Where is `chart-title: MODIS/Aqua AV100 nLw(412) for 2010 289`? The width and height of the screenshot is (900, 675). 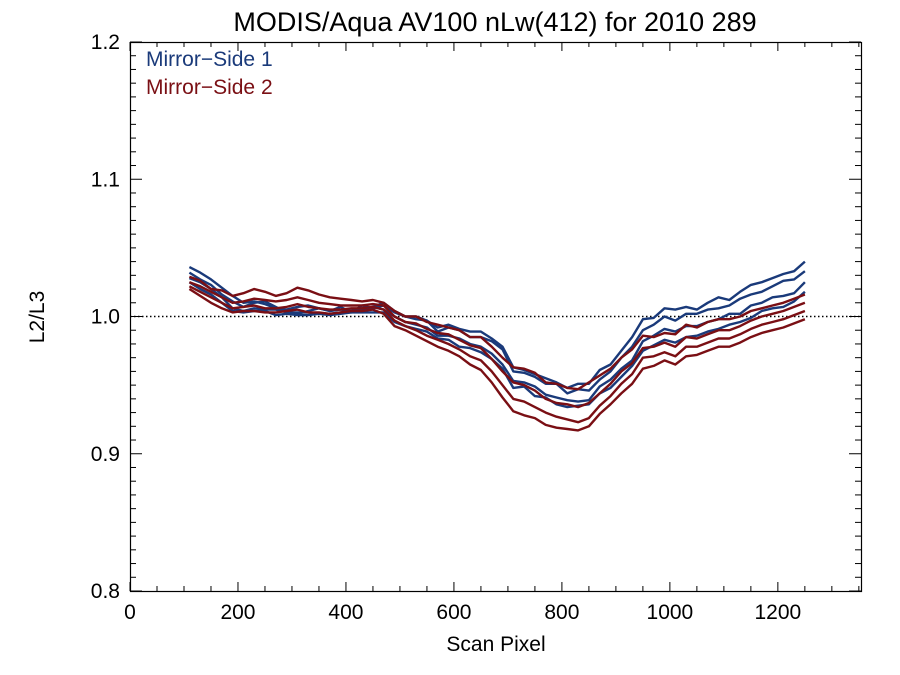 chart-title: MODIS/Aqua AV100 nLw(412) for 2010 289 is located at coordinates (494, 22).